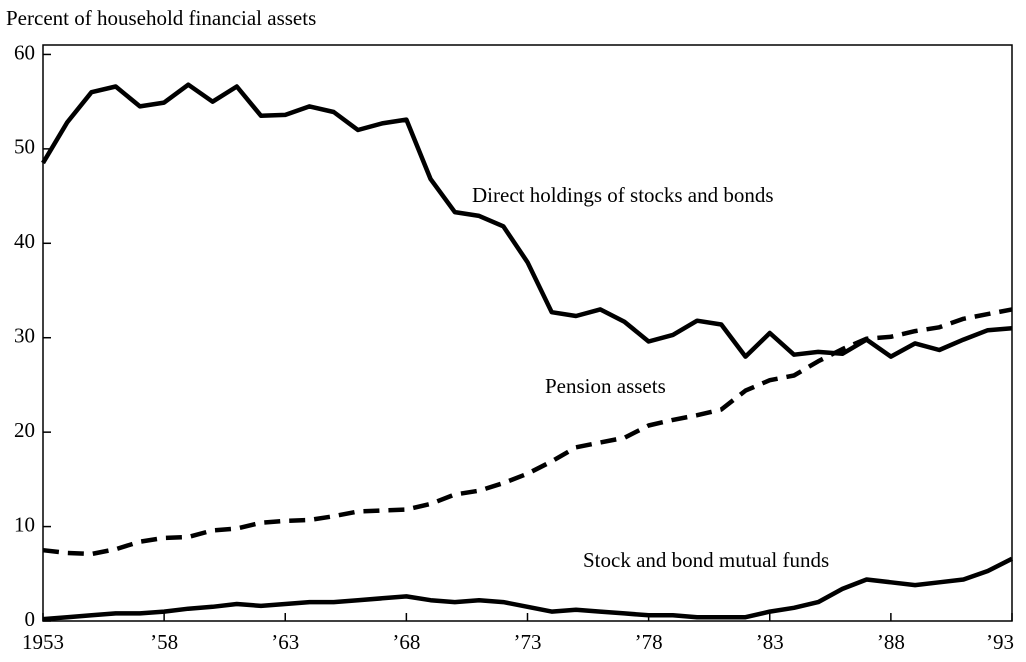 This screenshot has height=662, width=1026. I want to click on y-tick-label: 20, so click(24, 430).